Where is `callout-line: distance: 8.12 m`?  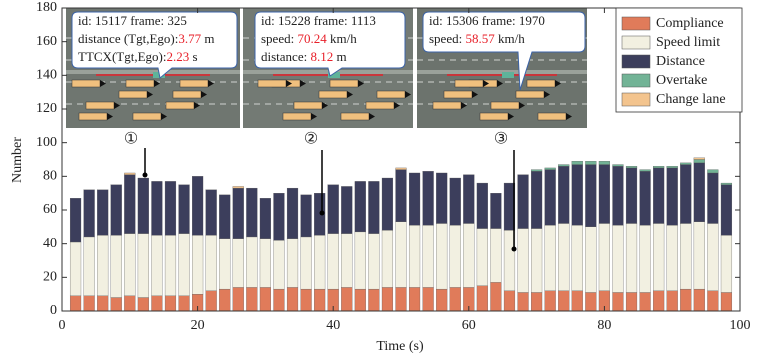
callout-line: distance: 8.12 m is located at coordinates (304, 56).